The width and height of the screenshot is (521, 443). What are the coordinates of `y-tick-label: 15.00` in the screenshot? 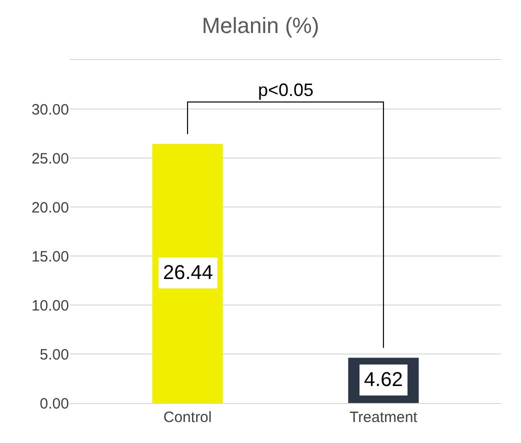 It's located at (50, 257).